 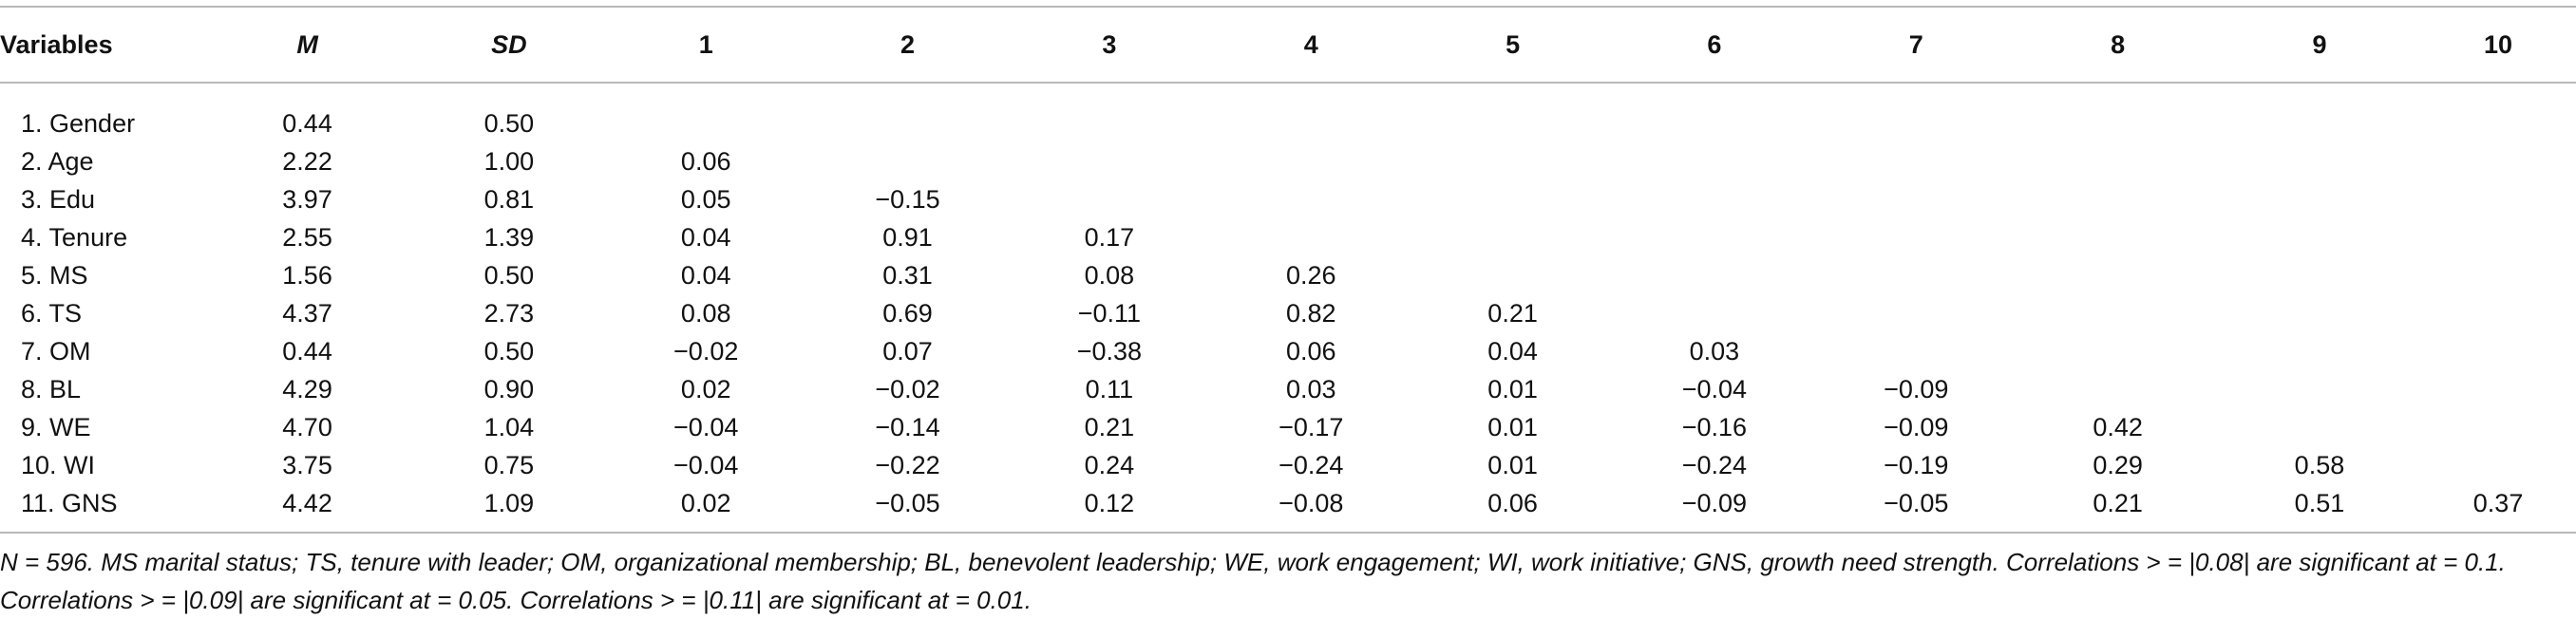 I want to click on table-cell: 0.05, so click(x=705, y=199).